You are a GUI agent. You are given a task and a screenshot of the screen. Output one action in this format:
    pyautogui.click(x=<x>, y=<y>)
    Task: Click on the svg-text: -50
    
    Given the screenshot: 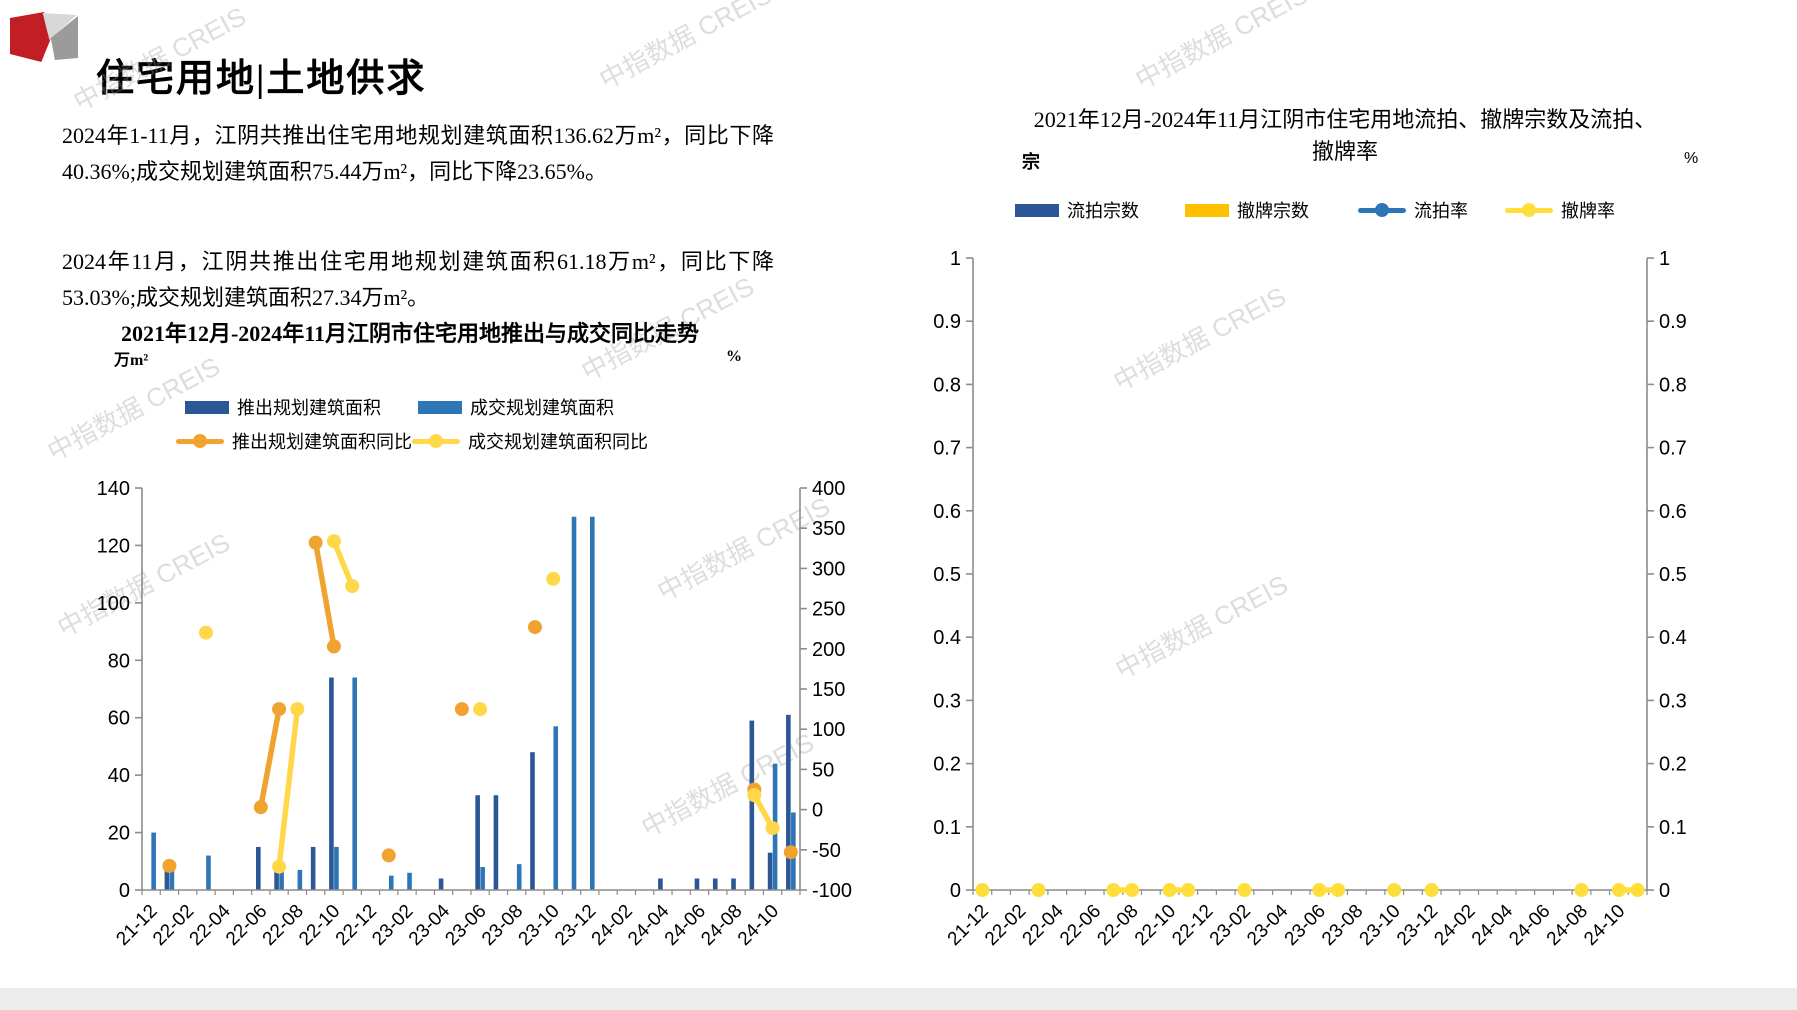 What is the action you would take?
    pyautogui.click(x=826, y=851)
    